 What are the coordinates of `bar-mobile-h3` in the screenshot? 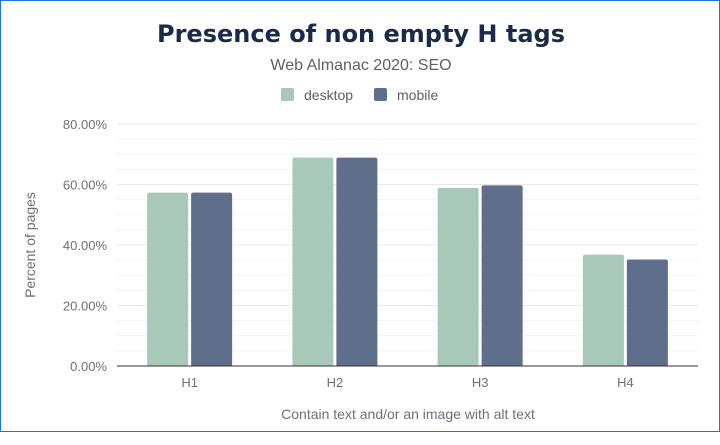 It's located at (502, 275).